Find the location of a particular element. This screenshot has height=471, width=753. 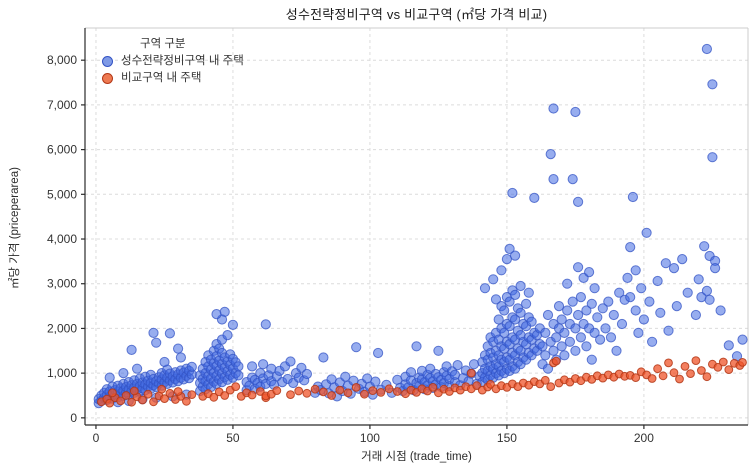

x-tick-label: 150 is located at coordinates (507, 438).